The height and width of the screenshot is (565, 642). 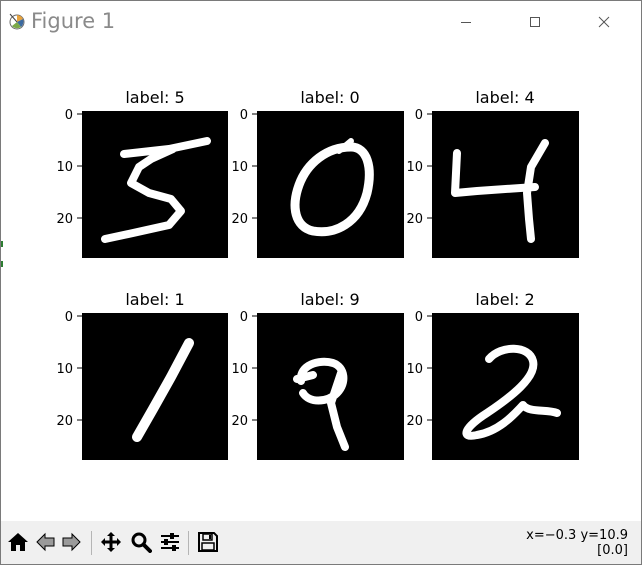 I want to click on back-button, so click(x=45, y=542).